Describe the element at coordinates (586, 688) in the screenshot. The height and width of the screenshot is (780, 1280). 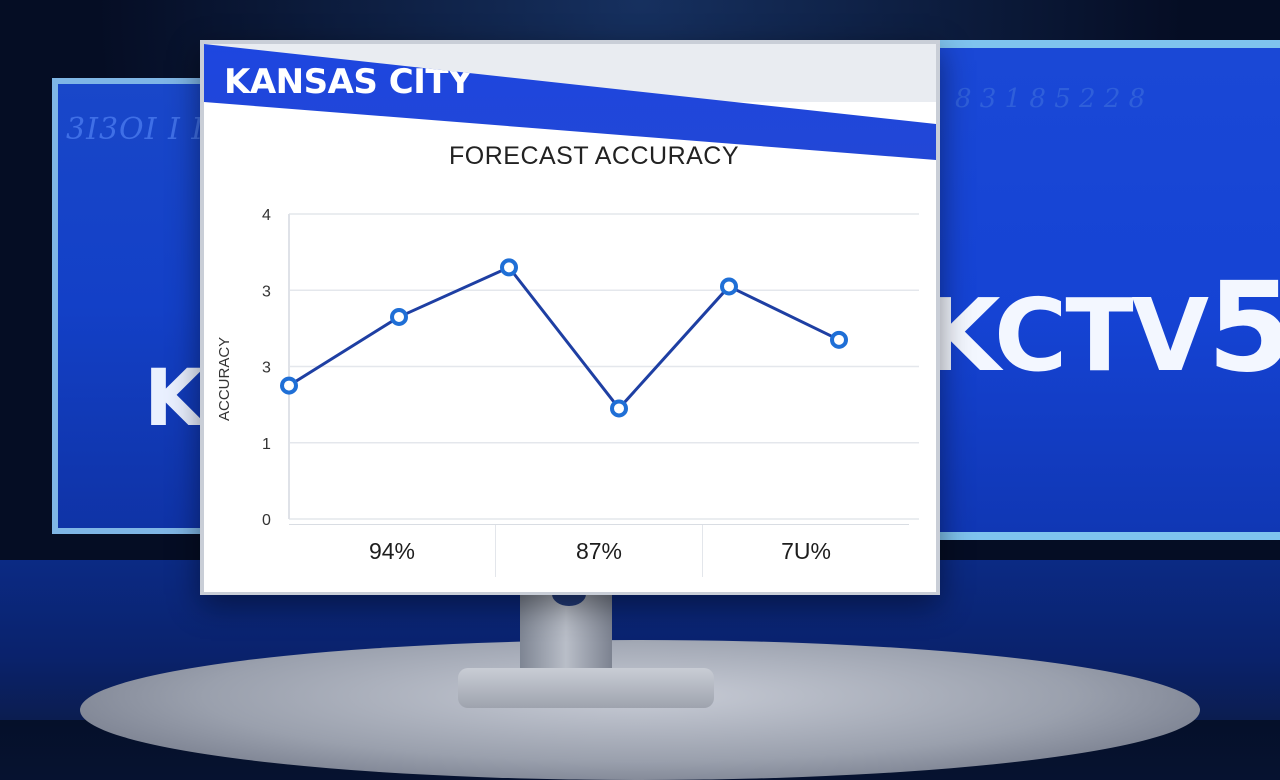
I see `monitor-stand-base` at that location.